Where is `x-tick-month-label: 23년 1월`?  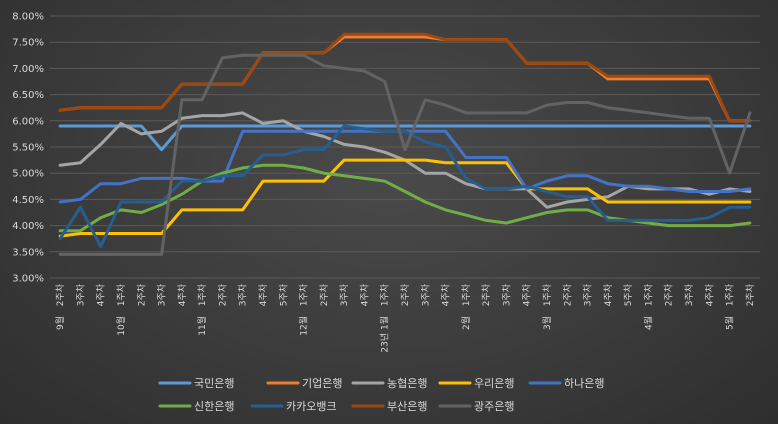 x-tick-month-label: 23년 1월 is located at coordinates (385, 334).